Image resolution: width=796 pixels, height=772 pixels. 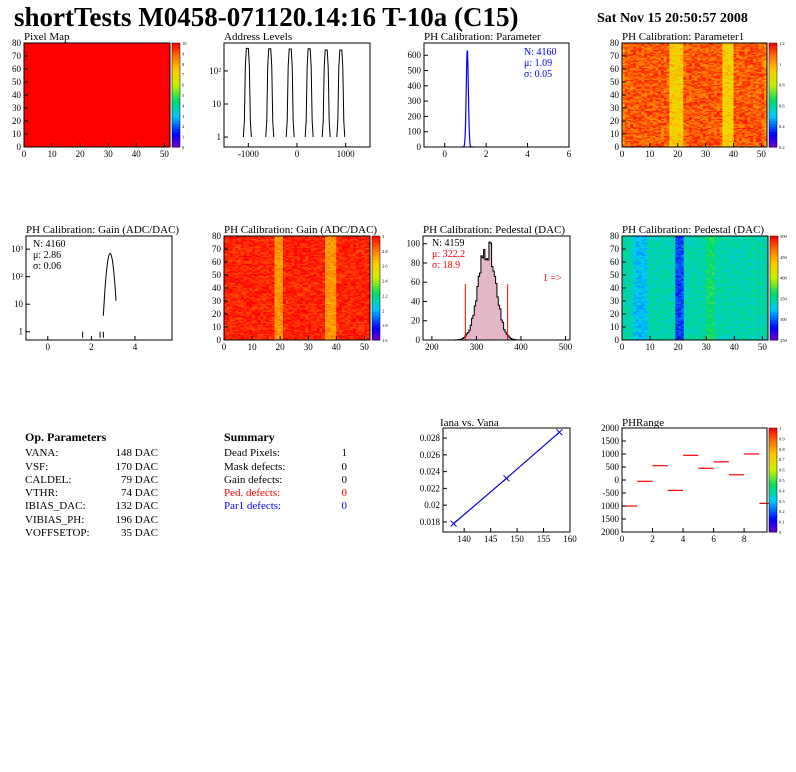 I want to click on panel-title: PH Calibration: Parameter, so click(x=482, y=37).